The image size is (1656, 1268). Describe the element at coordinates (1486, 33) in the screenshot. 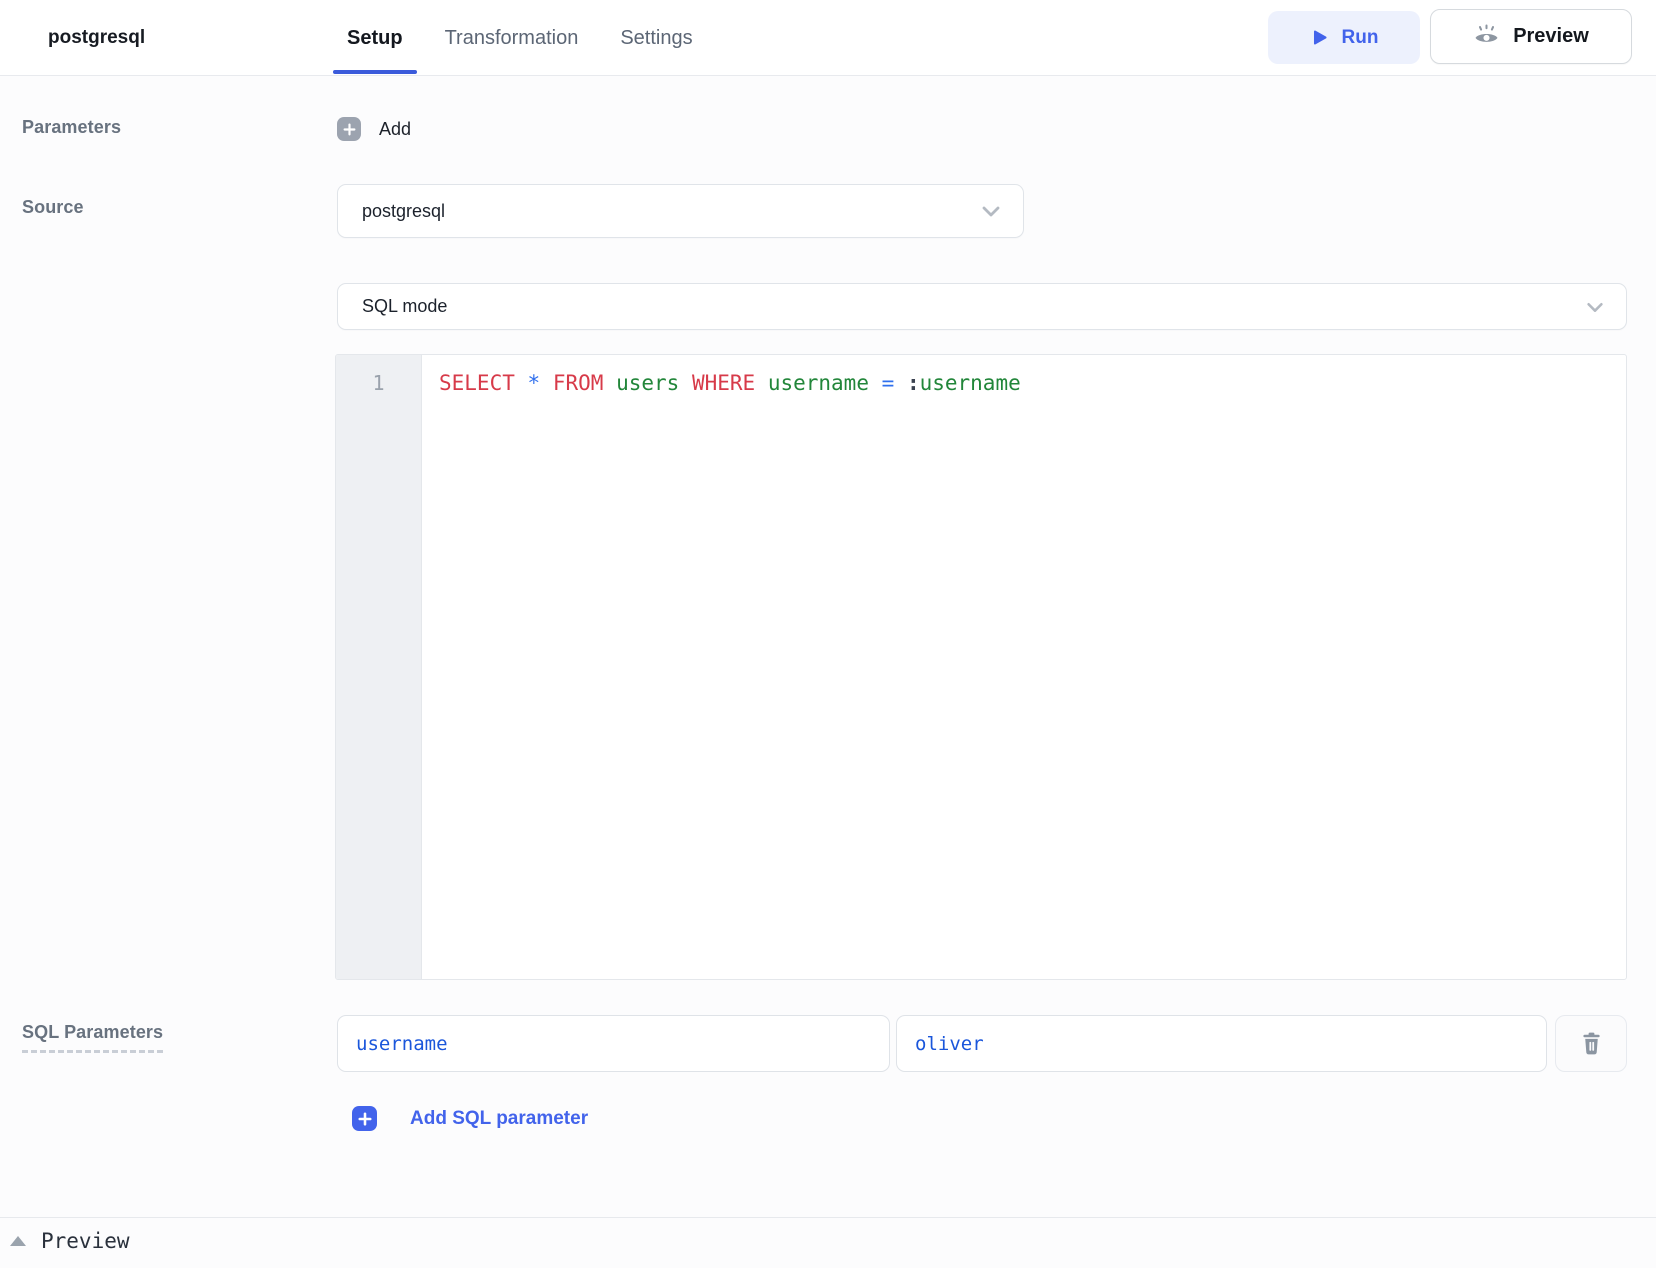

I see `eye-icon` at that location.